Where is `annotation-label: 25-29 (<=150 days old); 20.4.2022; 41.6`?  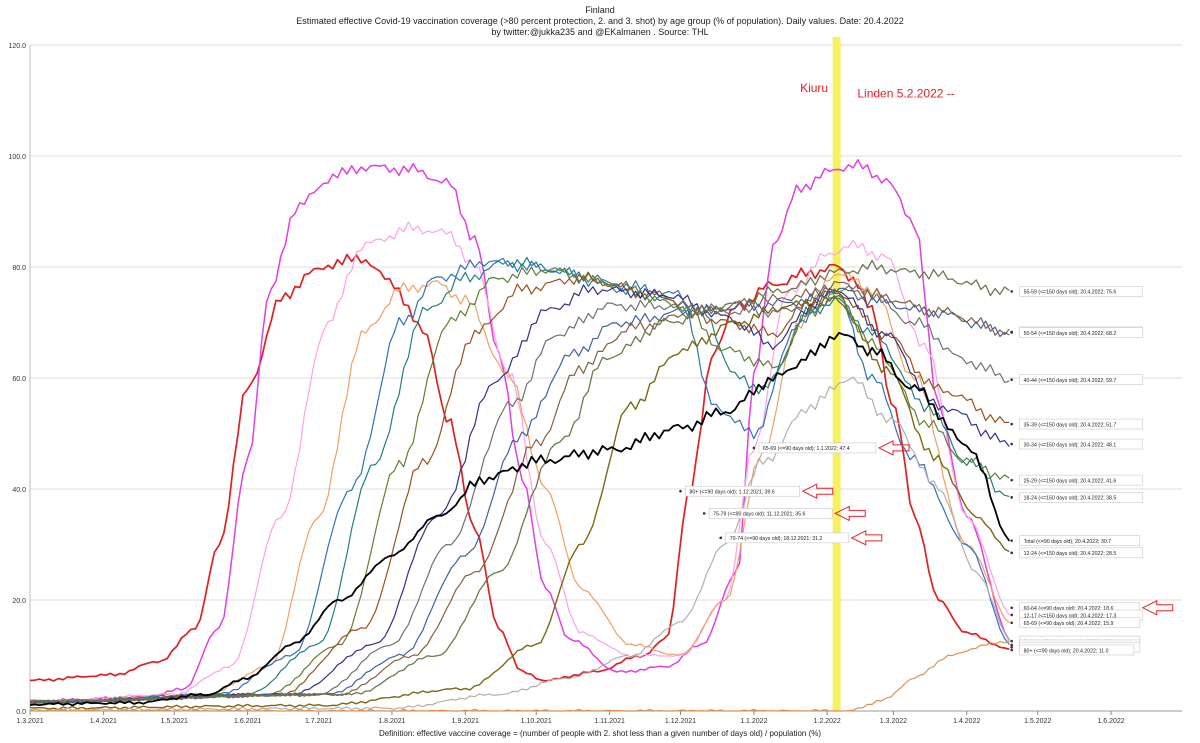
annotation-label: 25-29 (<=150 days old); 20.4.2022; 41.6 is located at coordinates (1070, 481).